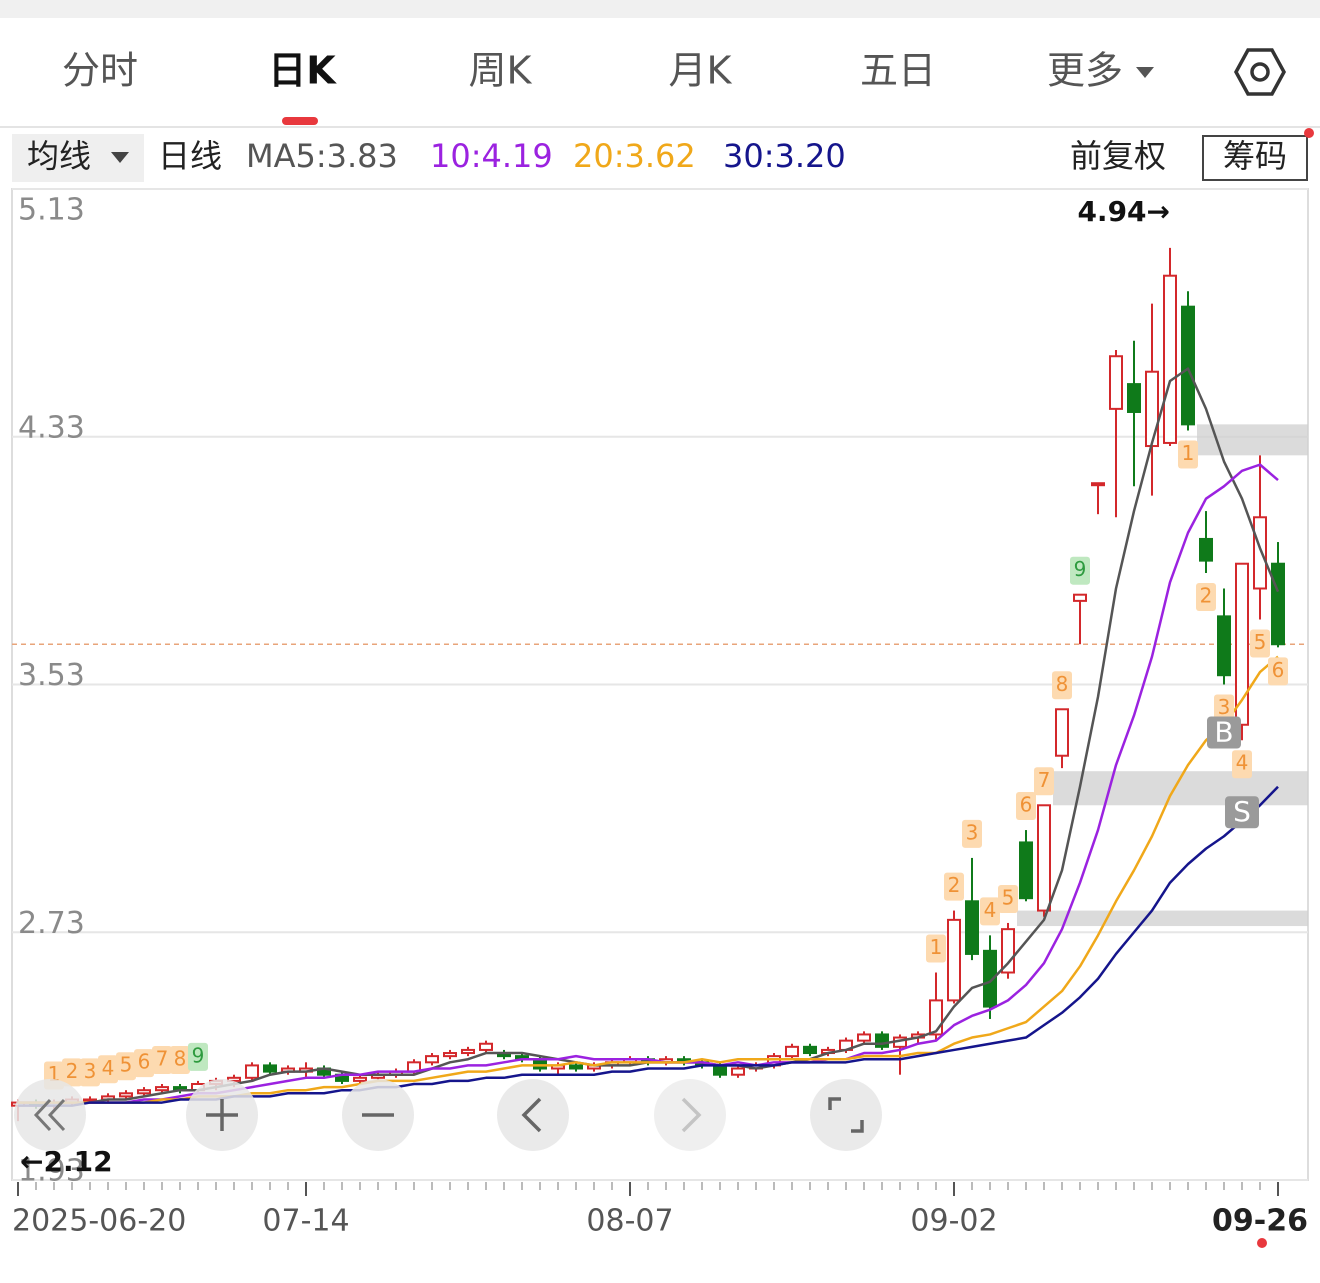 The image size is (1320, 1283). I want to click on zoom-controls, so click(448, 1115).